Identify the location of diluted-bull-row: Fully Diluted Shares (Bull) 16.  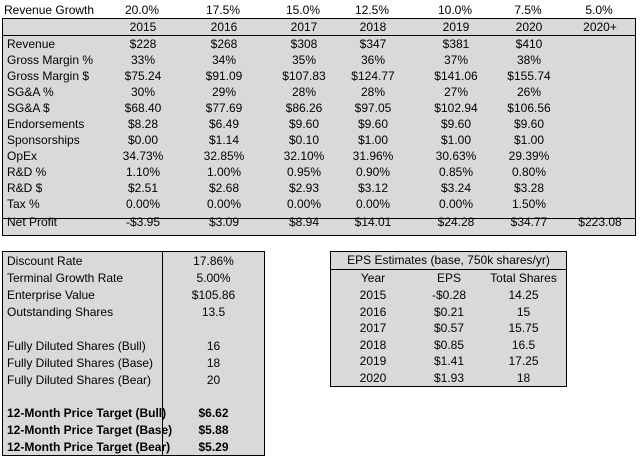
(133, 346).